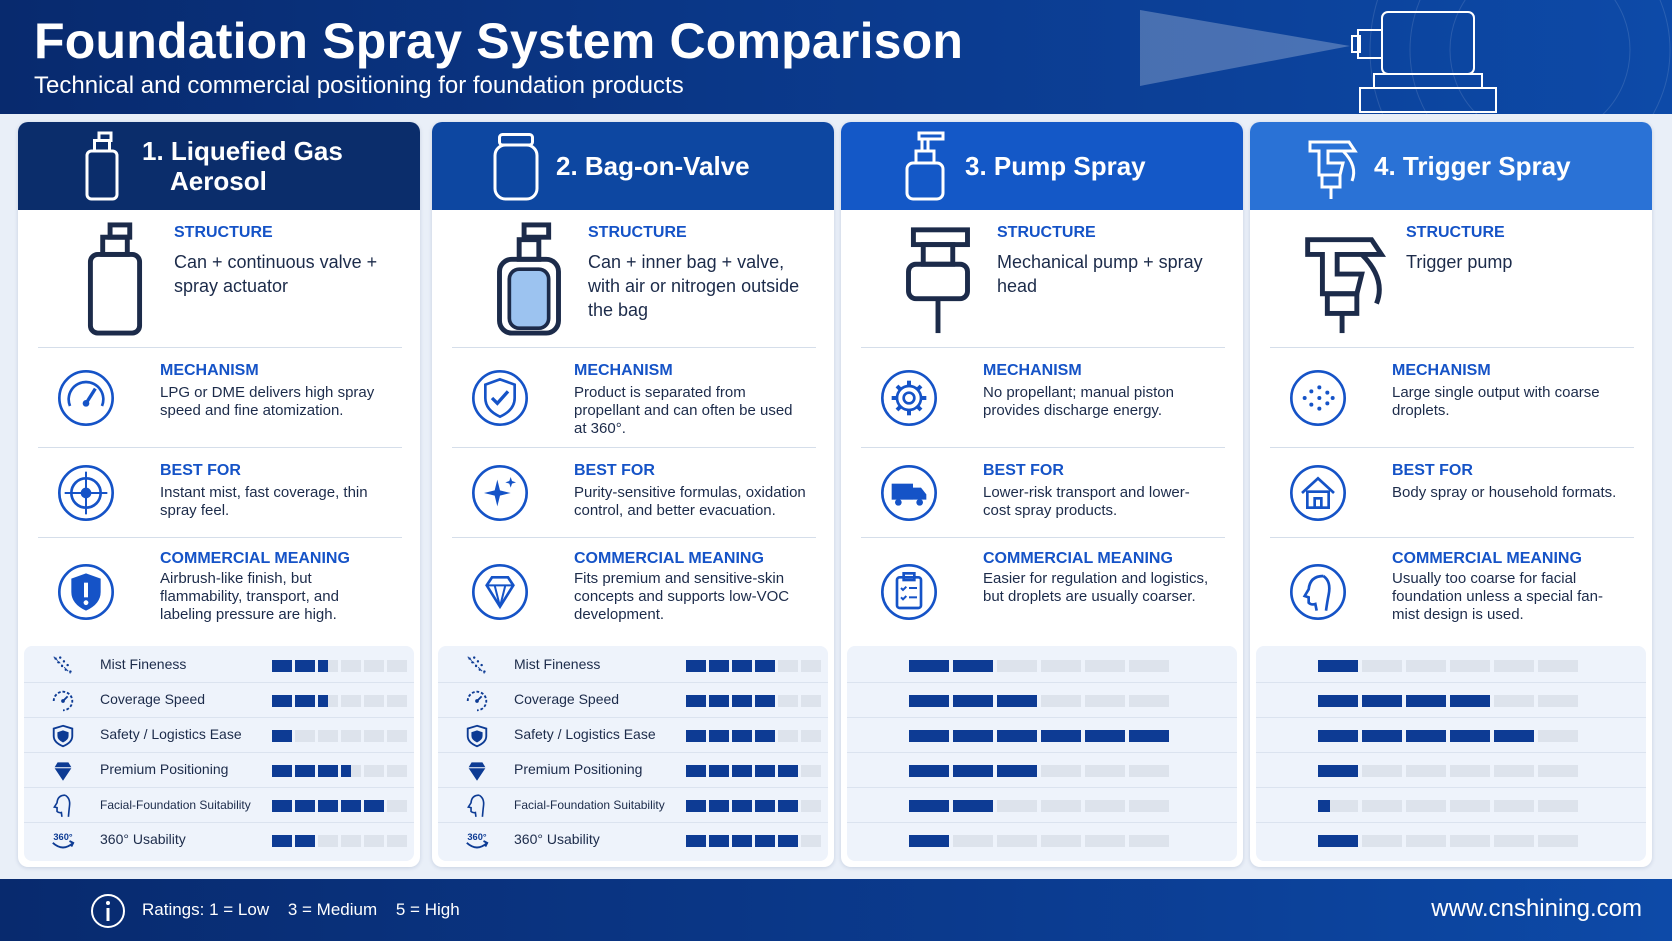  I want to click on card-title: 2. Bag-on-Valve, so click(653, 166).